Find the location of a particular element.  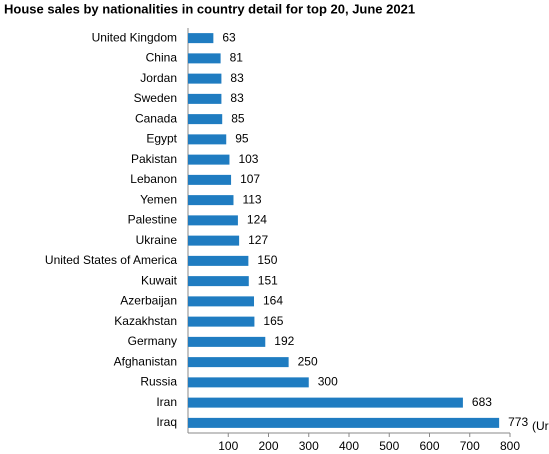

y-tick-label: Lebanon is located at coordinates (153, 179).